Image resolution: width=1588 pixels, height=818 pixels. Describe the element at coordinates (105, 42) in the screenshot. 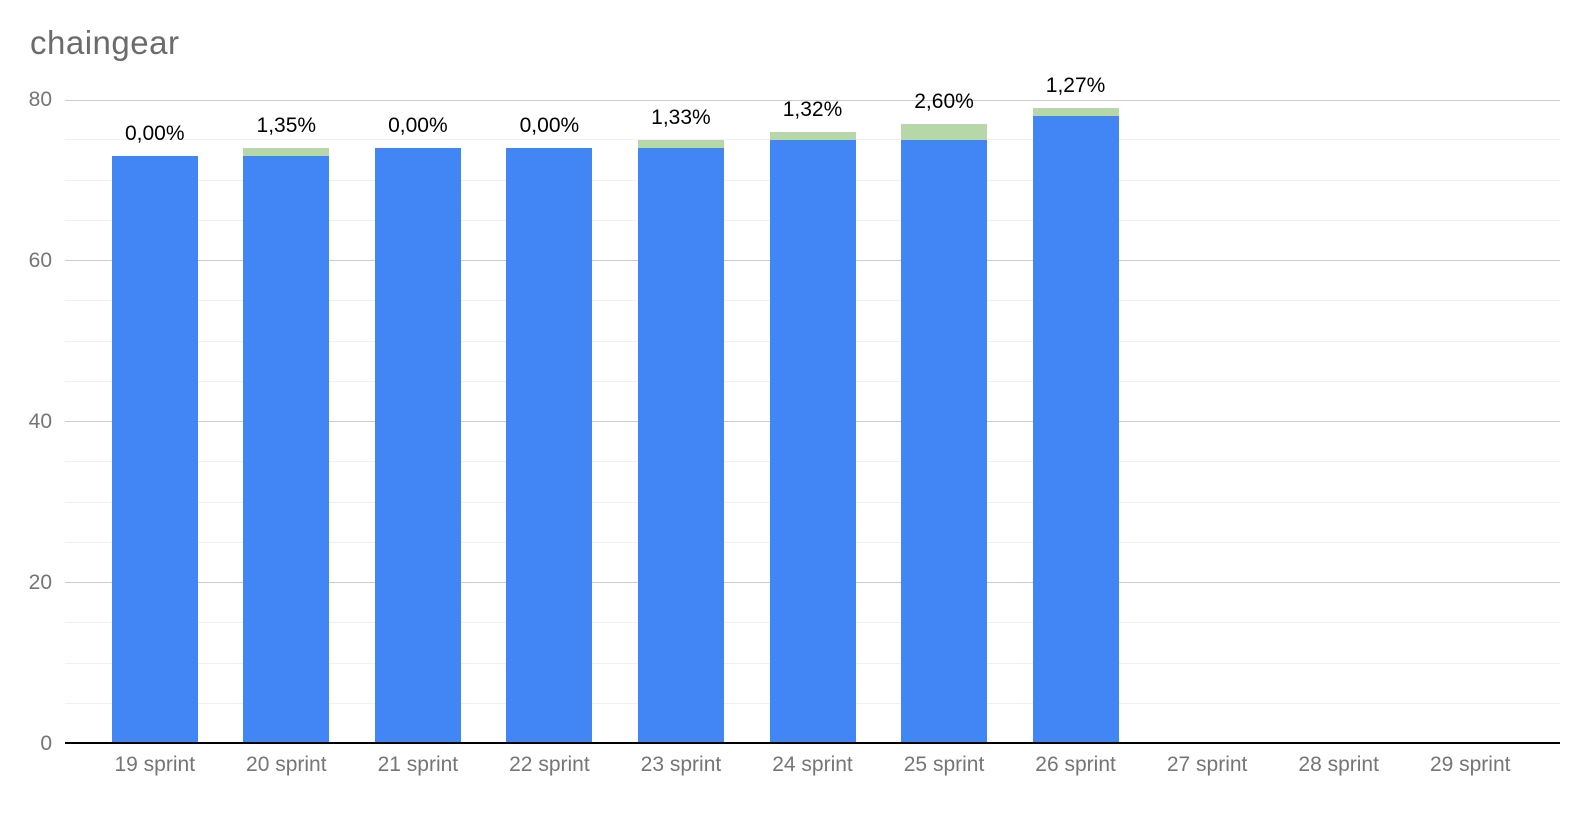

I see `chart-title: chaingear` at that location.